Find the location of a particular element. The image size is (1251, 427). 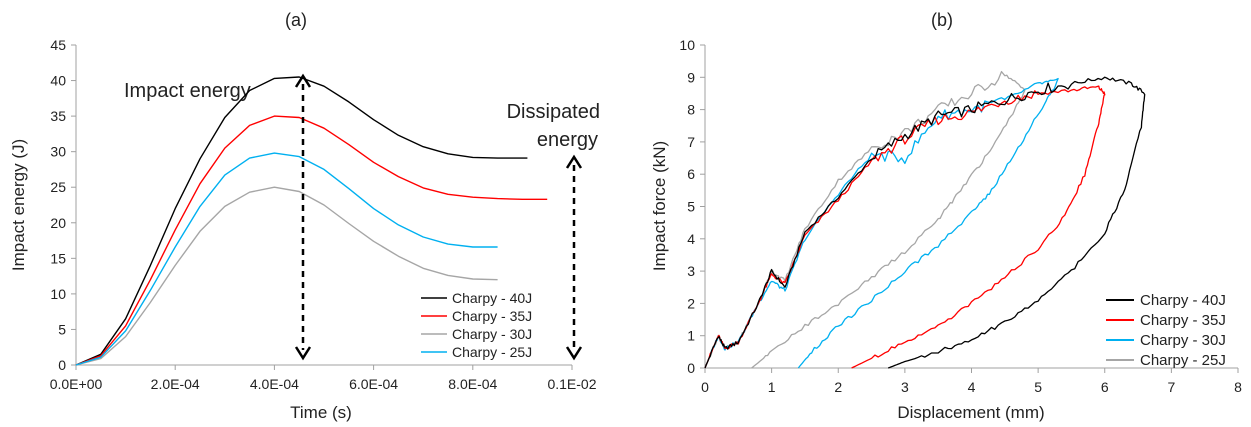

panel-b-y-tick-label: 1 is located at coordinates (691, 336).